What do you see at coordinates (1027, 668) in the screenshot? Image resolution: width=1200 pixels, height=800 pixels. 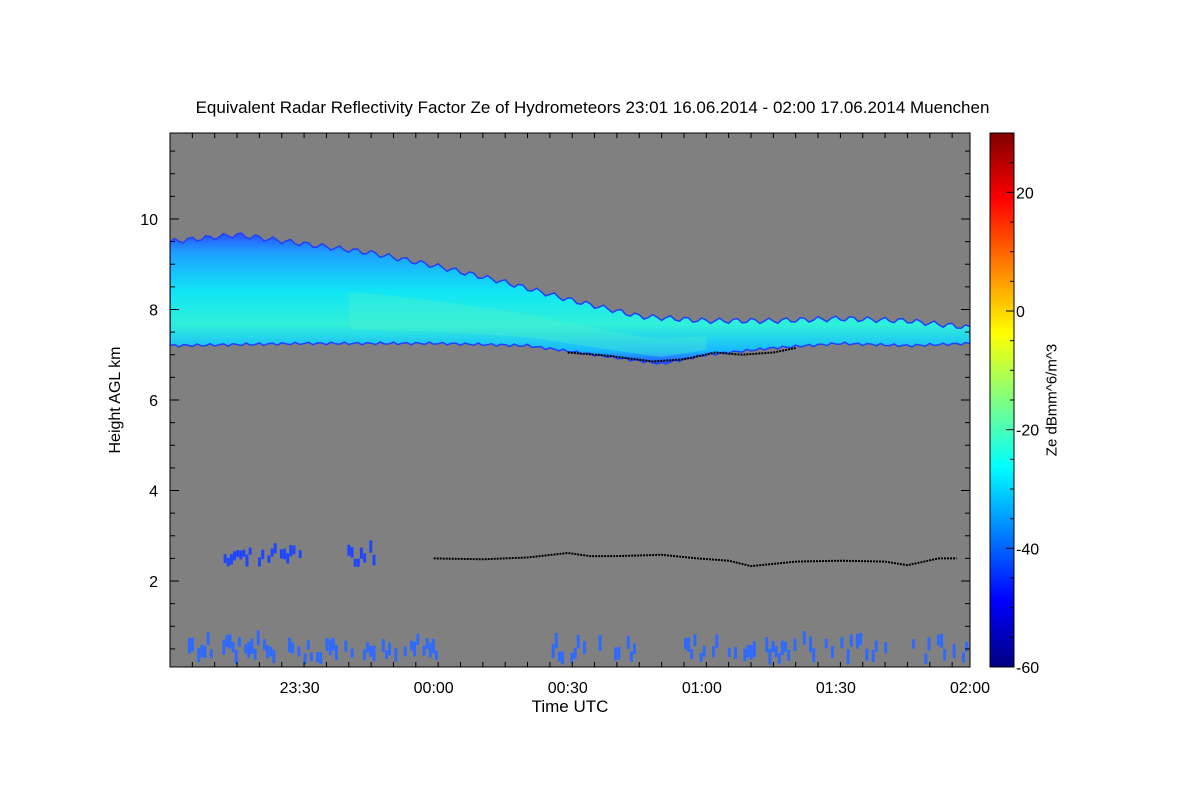 I see `colorbar-tick-label: -60` at bounding box center [1027, 668].